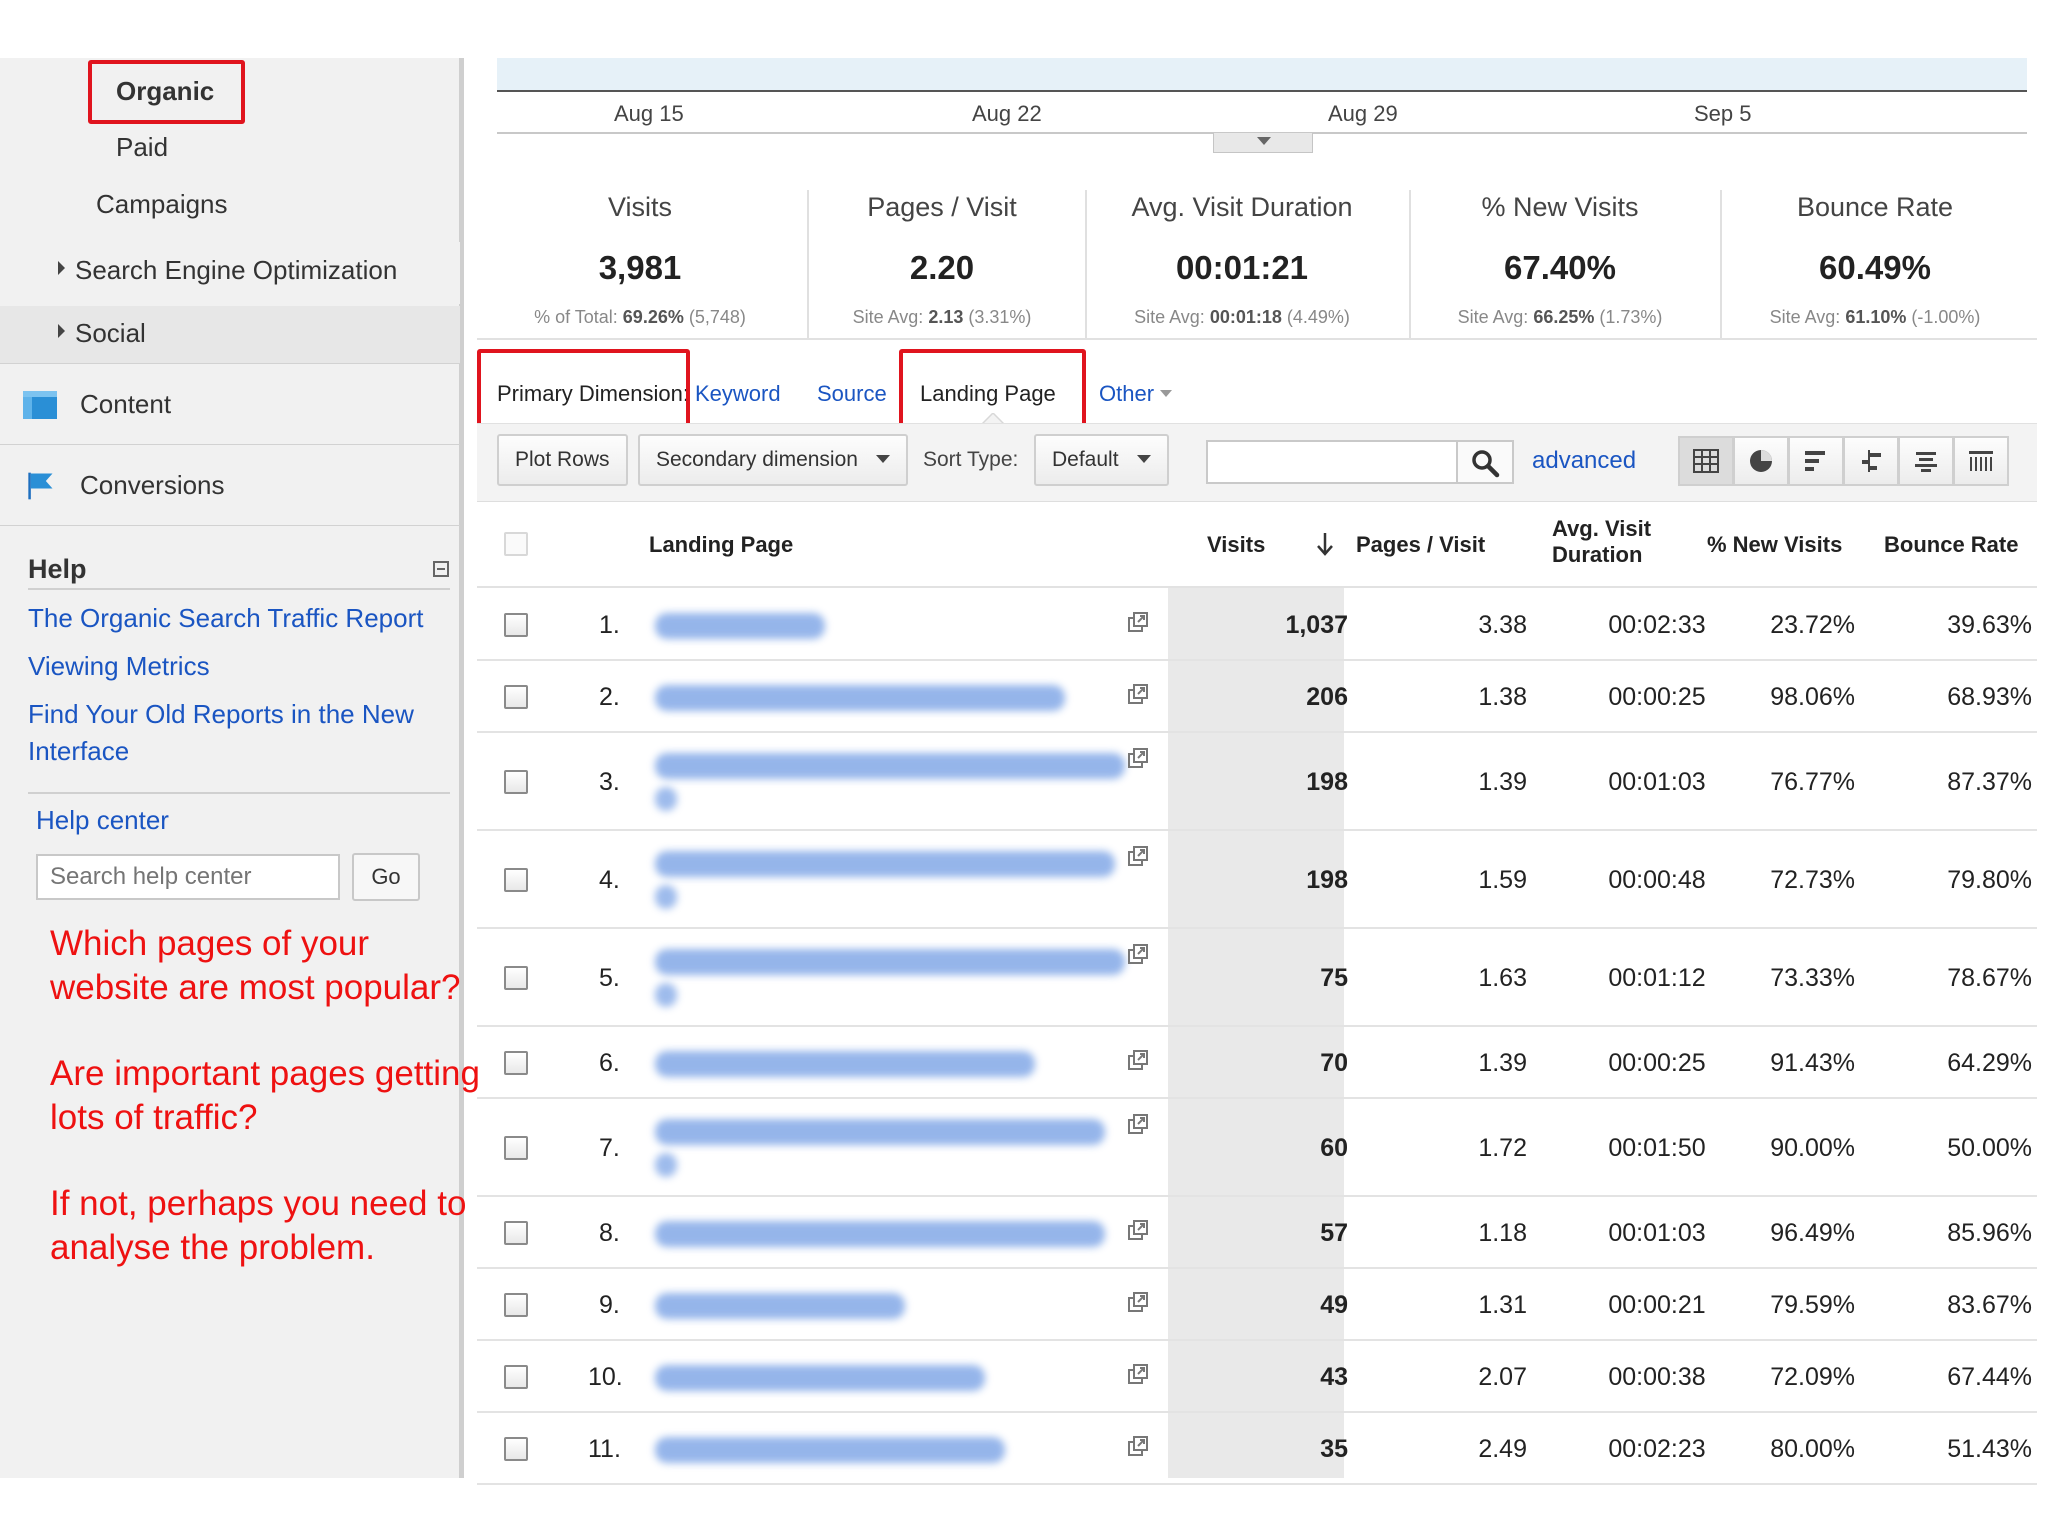 This screenshot has width=2048, height=1536. What do you see at coordinates (165, 91) in the screenshot?
I see `nav-organic: Organic` at bounding box center [165, 91].